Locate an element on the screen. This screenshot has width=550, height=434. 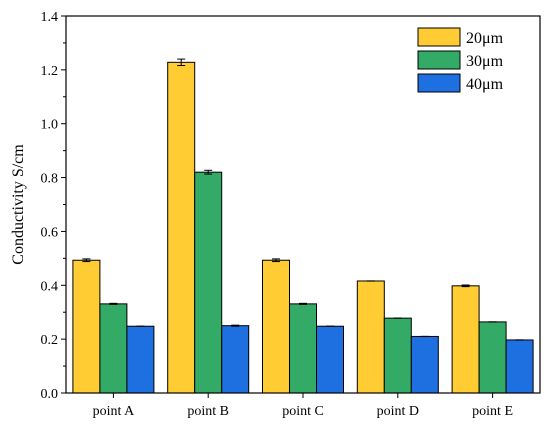
bar-40m-point-a is located at coordinates (140, 359).